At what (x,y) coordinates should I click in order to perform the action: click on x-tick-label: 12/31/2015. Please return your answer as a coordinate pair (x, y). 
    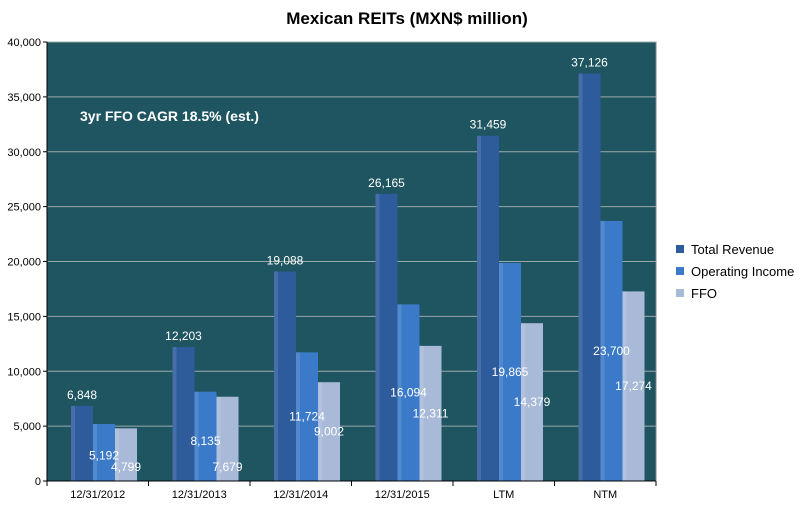
    Looking at the image, I should click on (402, 495).